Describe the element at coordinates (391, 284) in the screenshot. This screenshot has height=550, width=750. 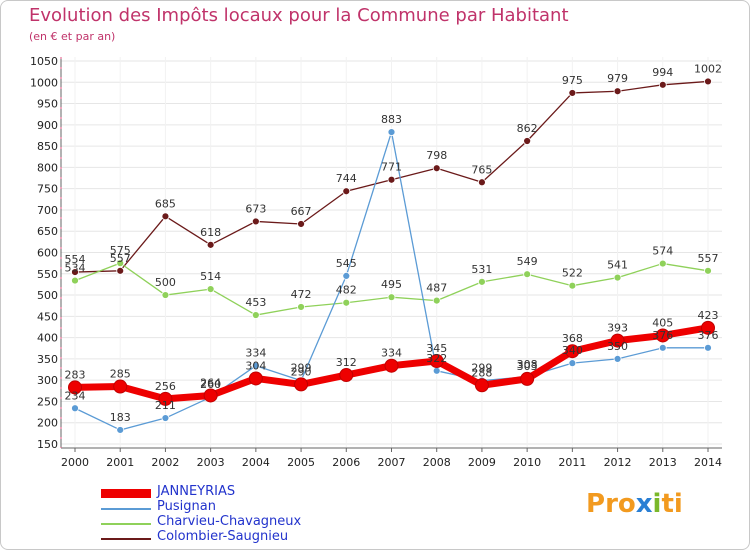
I see `data-label: 495` at that location.